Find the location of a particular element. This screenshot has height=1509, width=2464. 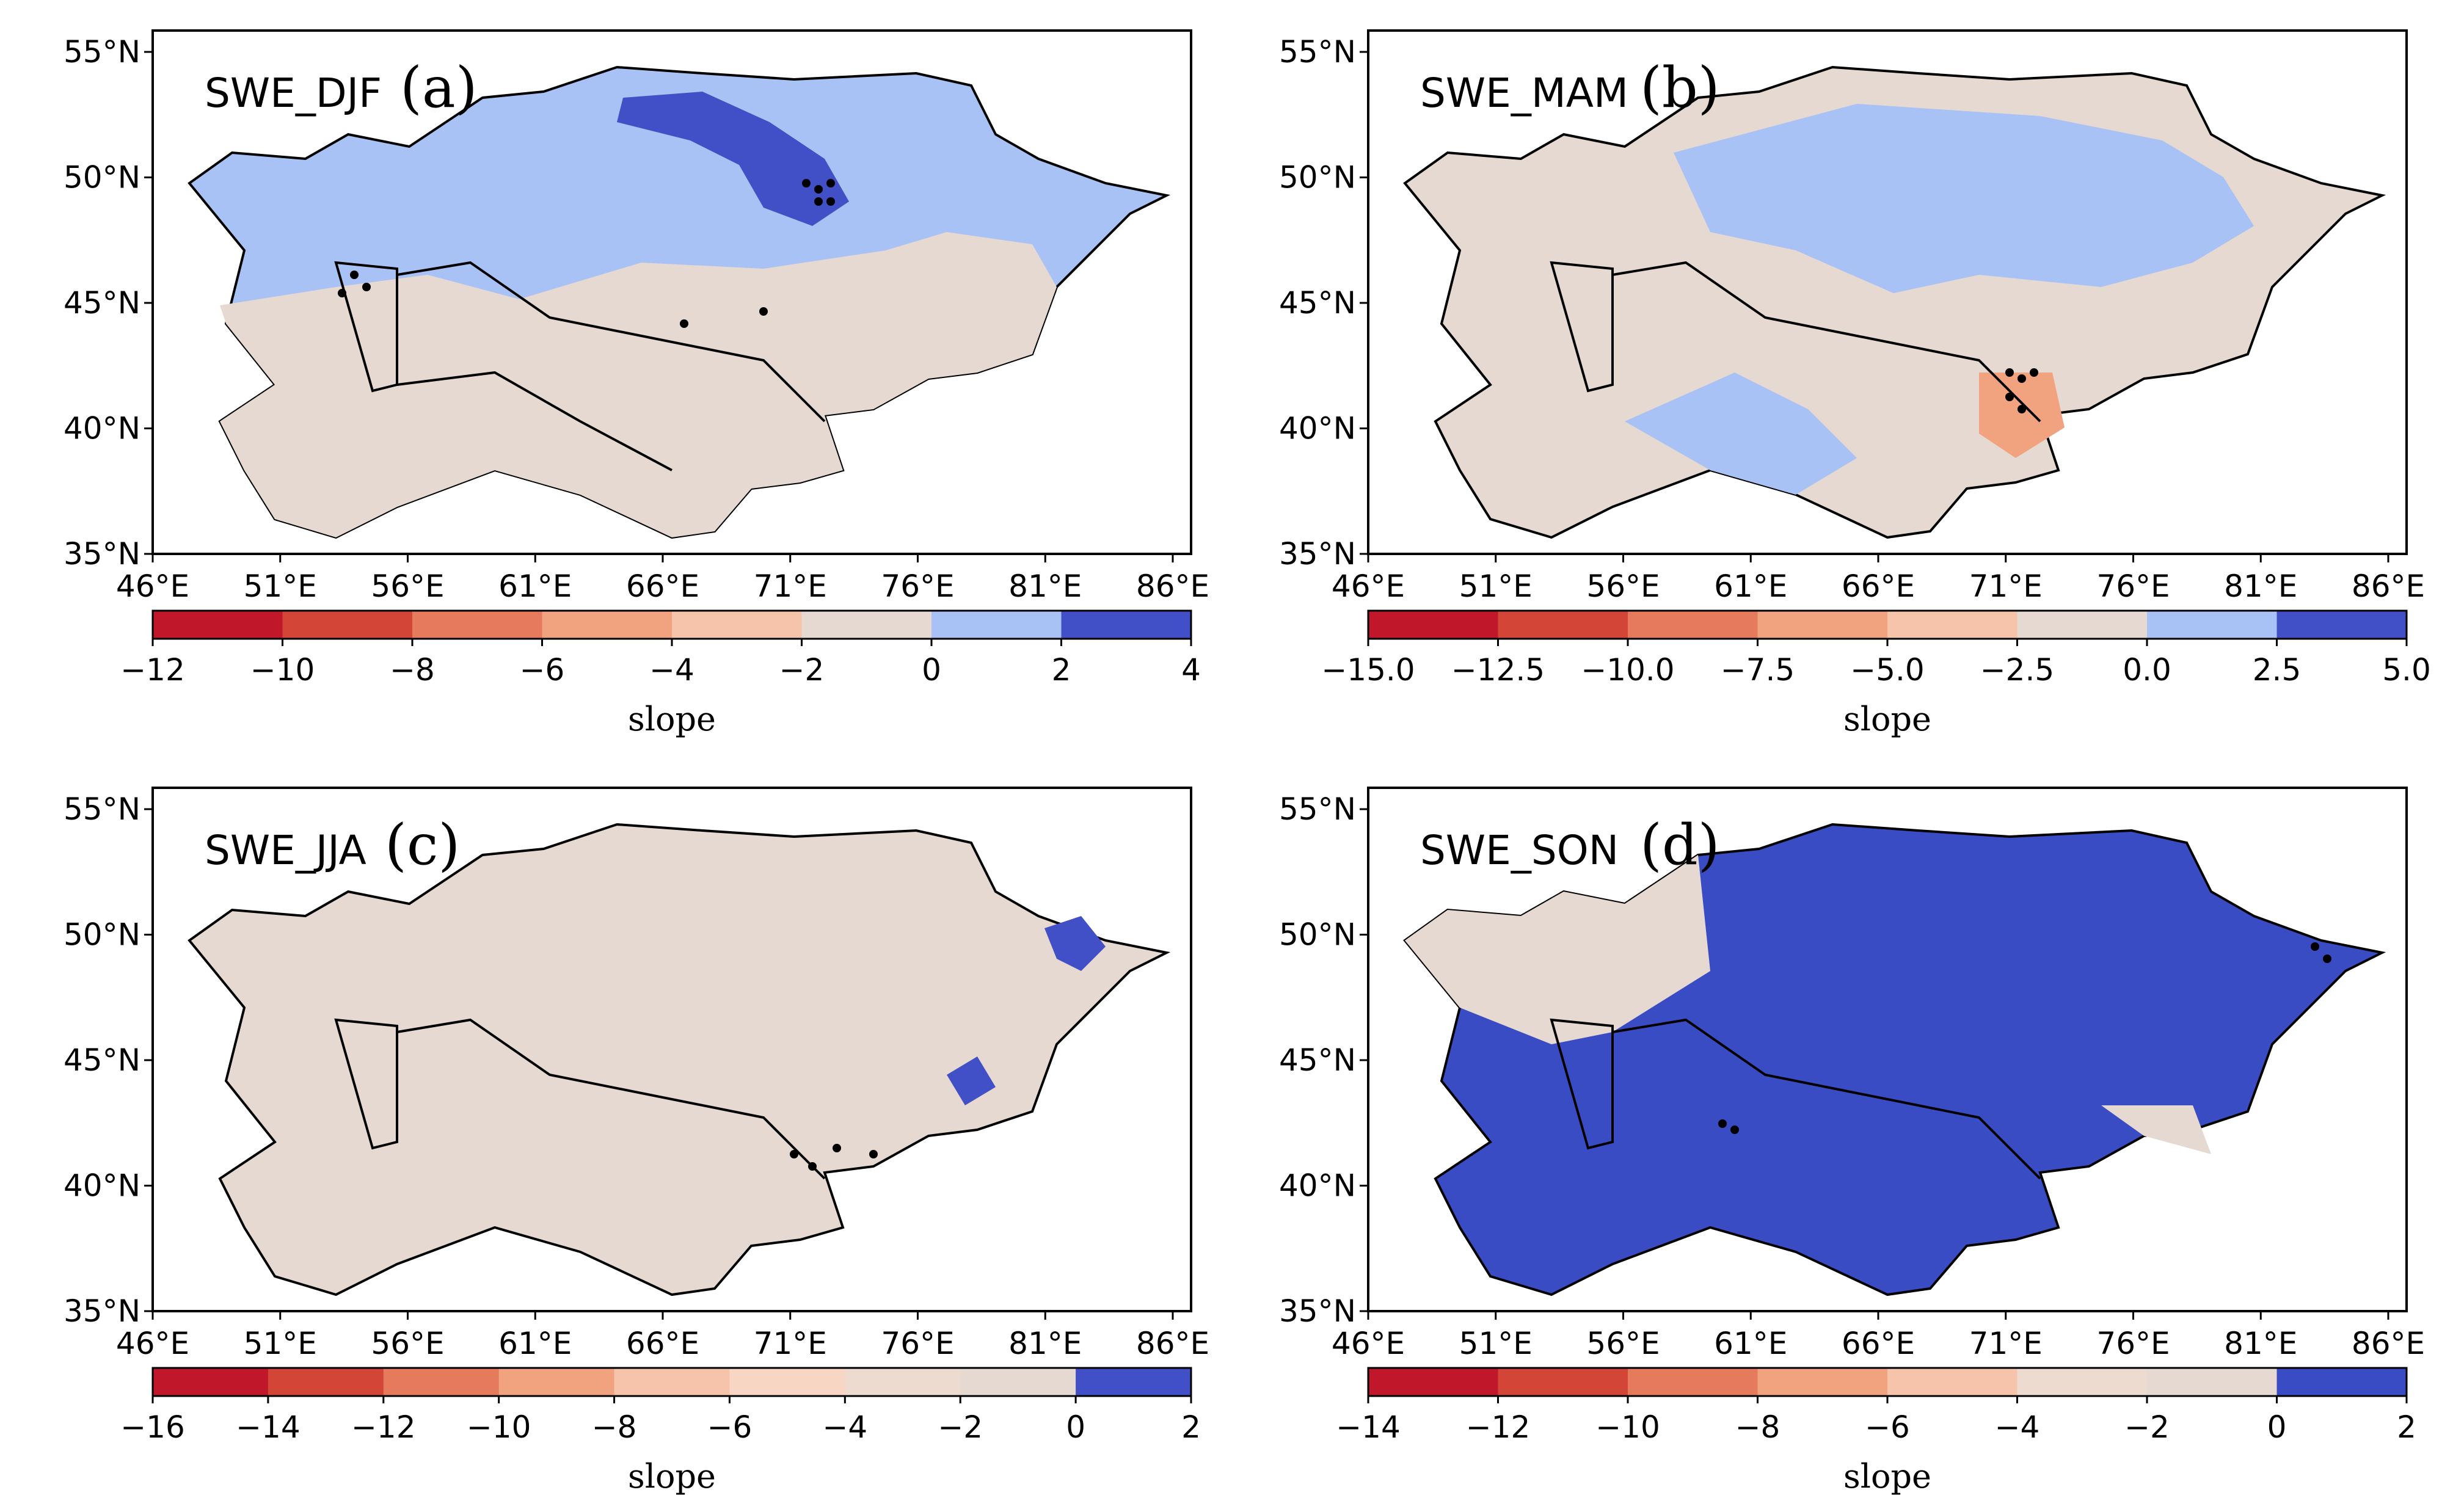

panel-title: SWE_MAM is located at coordinates (1524, 93).